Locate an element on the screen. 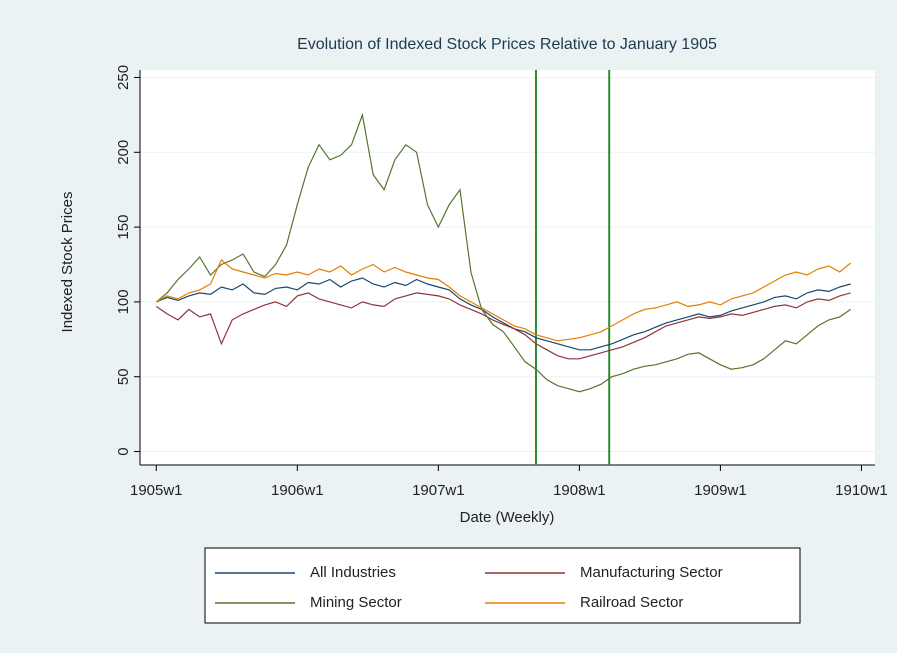 Image resolution: width=897 pixels, height=653 pixels. legend-label: All Industries is located at coordinates (353, 572).